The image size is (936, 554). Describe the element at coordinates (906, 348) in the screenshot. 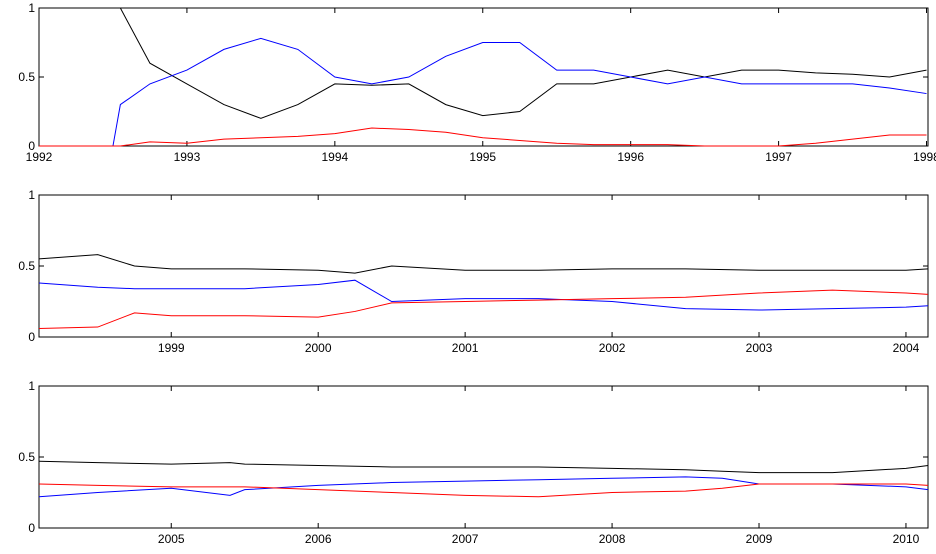

I see `x-tick-label: 2004` at that location.